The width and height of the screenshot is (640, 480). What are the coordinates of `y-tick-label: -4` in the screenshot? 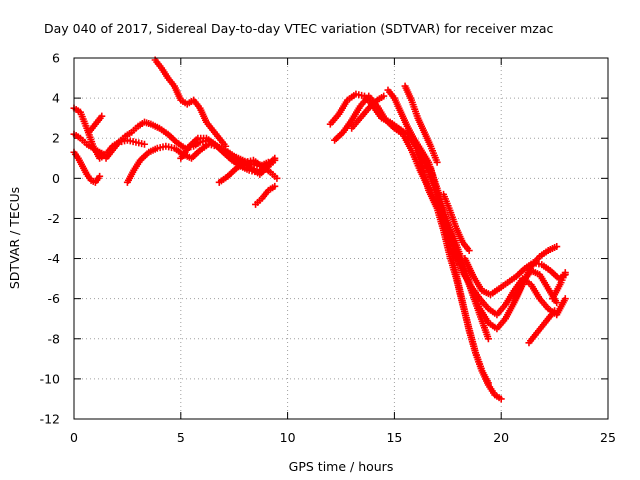 It's located at (54, 258).